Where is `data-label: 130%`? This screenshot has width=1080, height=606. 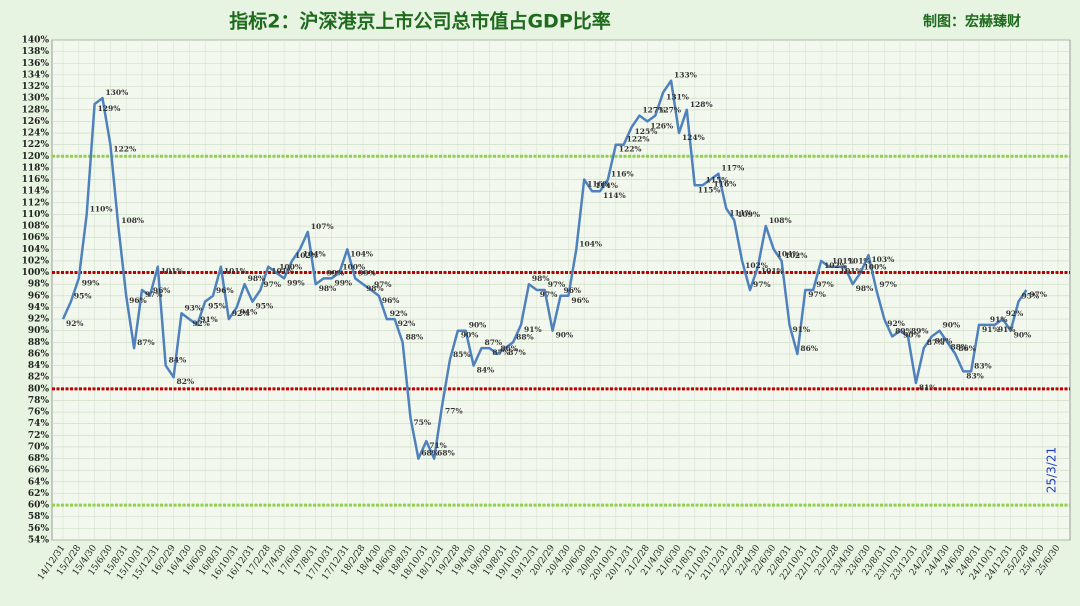 data-label: 130% is located at coordinates (116, 92).